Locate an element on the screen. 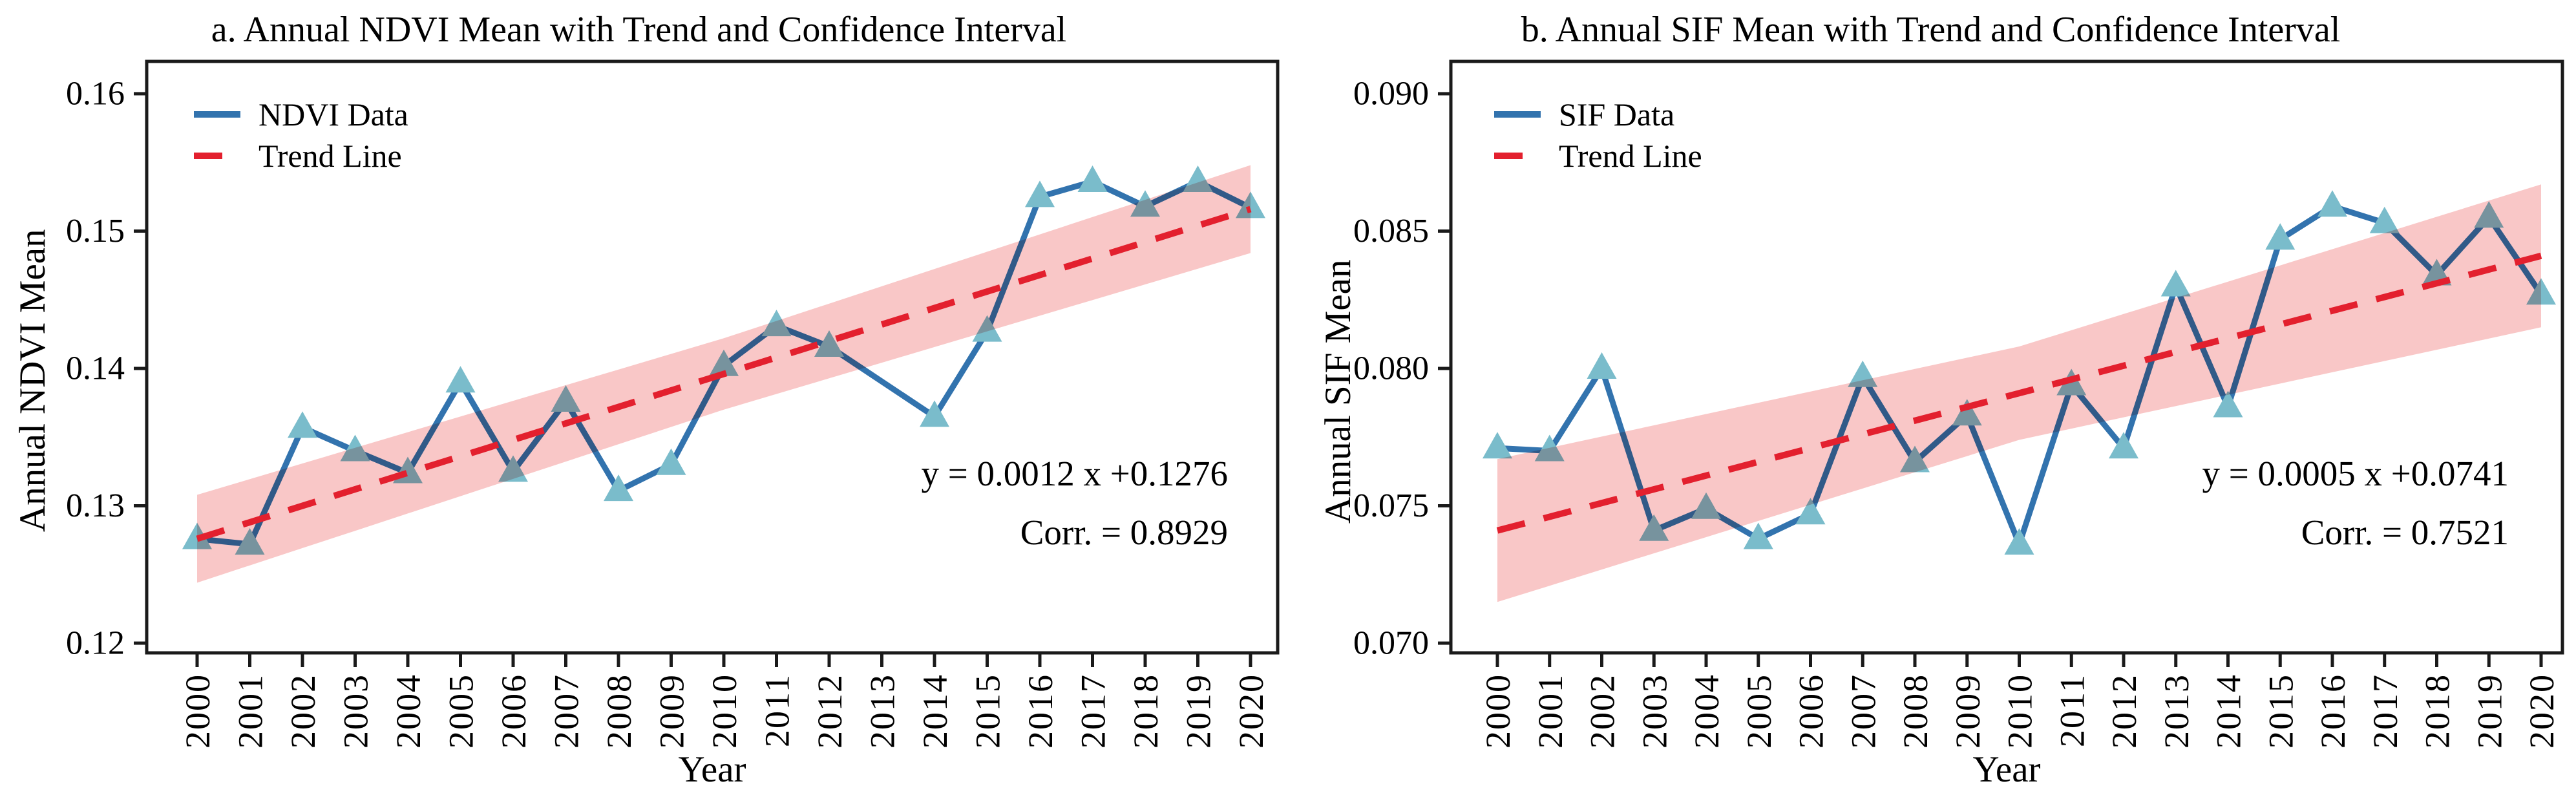 Image resolution: width=2576 pixels, height=797 pixels. chart-a-ylabel: Annual NDVI Mean is located at coordinates (32, 380).